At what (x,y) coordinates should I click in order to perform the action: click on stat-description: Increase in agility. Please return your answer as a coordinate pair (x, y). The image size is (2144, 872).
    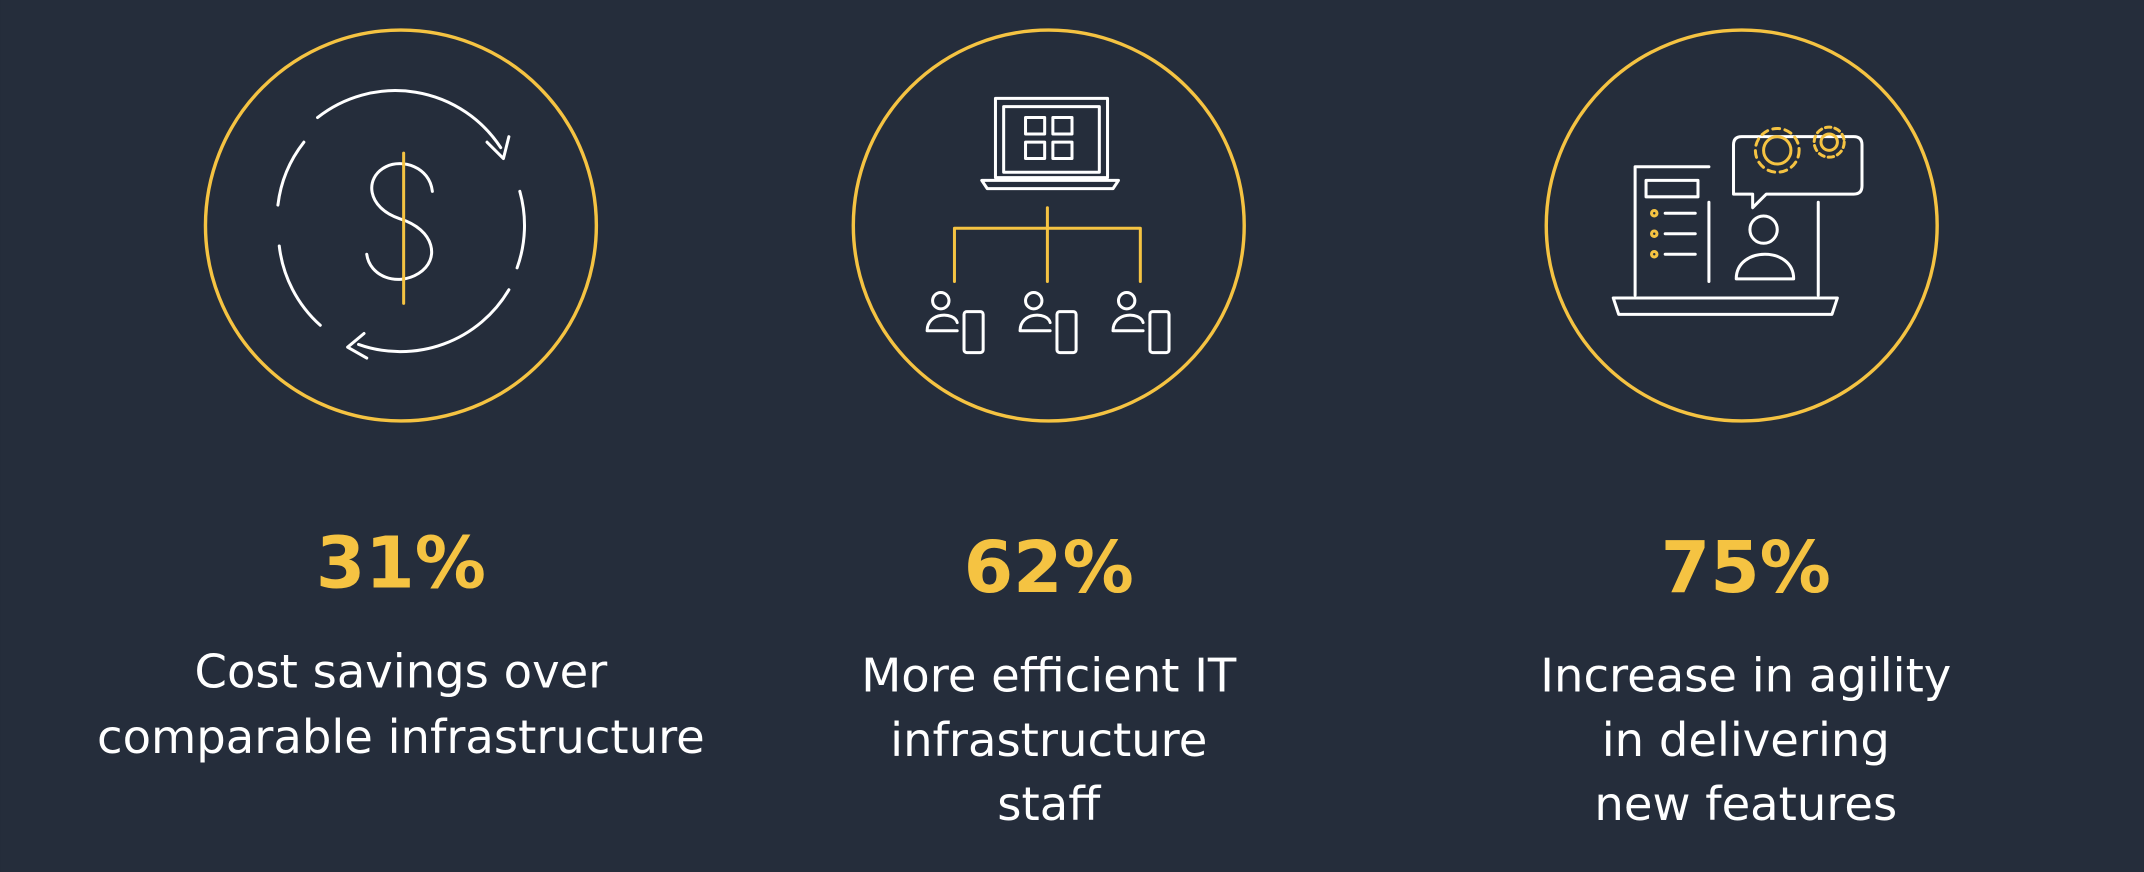
    Looking at the image, I should click on (1745, 676).